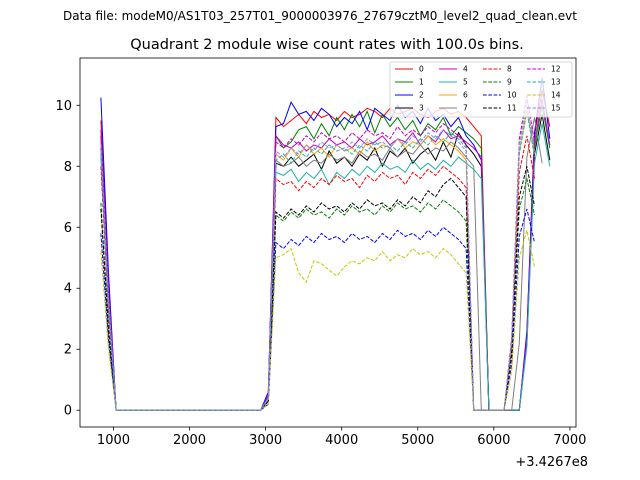 This screenshot has width=640, height=480. What do you see at coordinates (68, 289) in the screenshot?
I see `y-tick-label: 4` at bounding box center [68, 289].